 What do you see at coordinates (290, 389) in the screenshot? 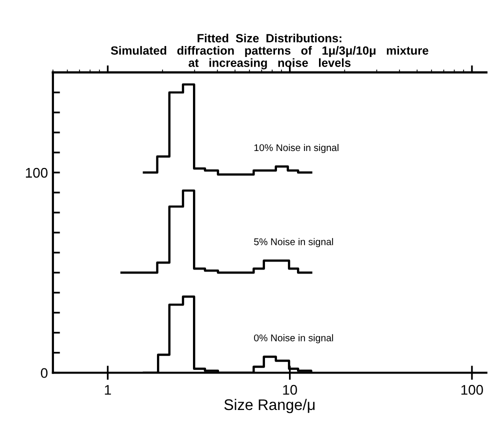
I see `x-tick-label: 10` at bounding box center [290, 389].